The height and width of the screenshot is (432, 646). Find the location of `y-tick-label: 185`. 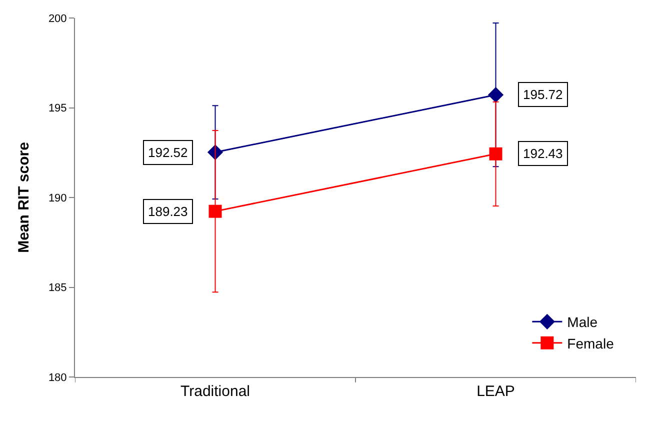

y-tick-label: 185 is located at coordinates (57, 288).